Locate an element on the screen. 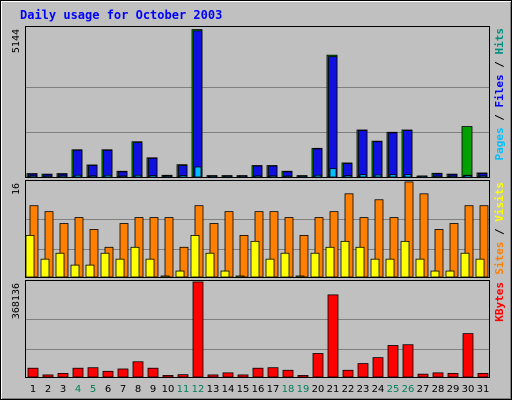 This screenshot has width=512, height=400. x-tick-day-8: 8 is located at coordinates (138, 389).